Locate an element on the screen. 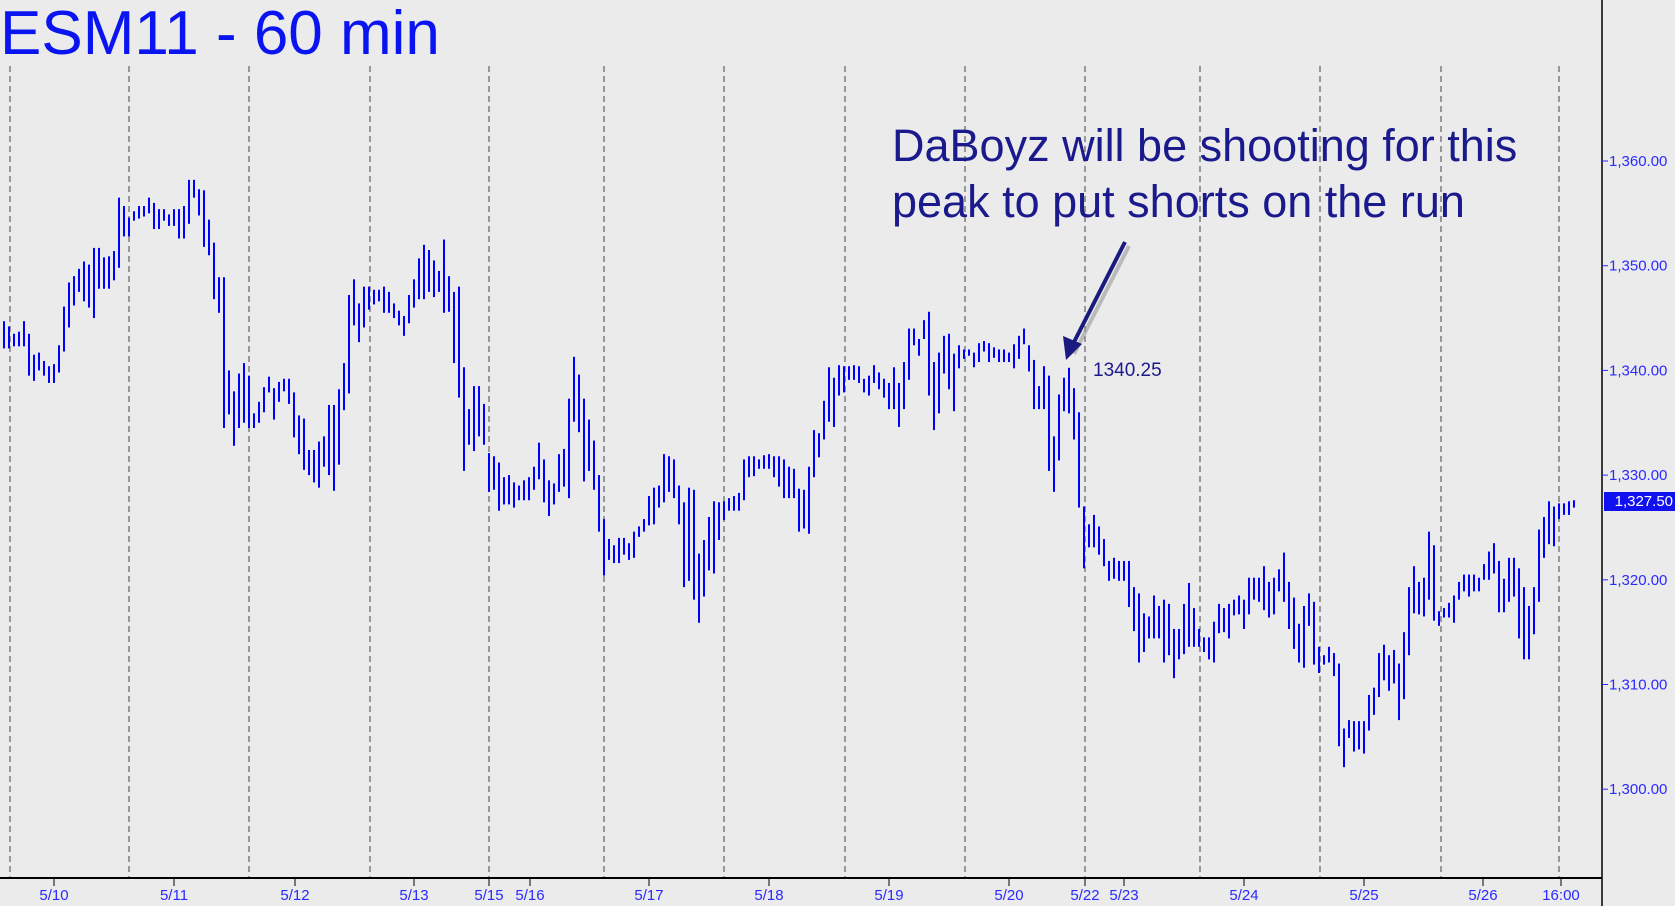 The image size is (1675, 906). x-tick-label: 5/20 is located at coordinates (1008, 895).